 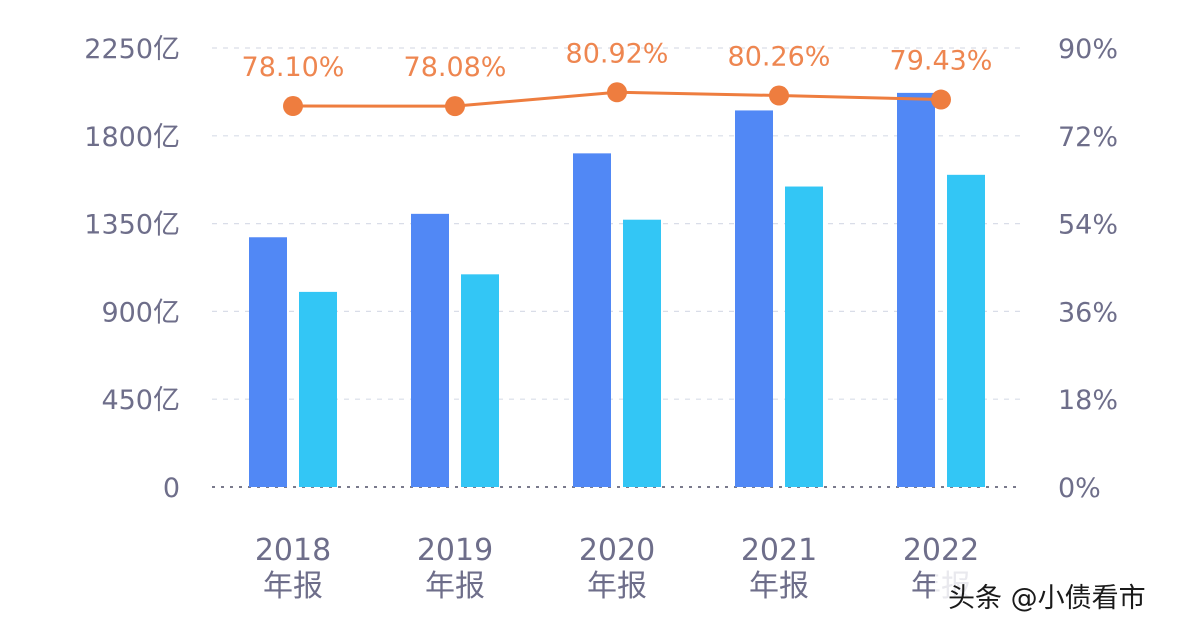 I want to click on category-label: 2019, so click(x=455, y=550).